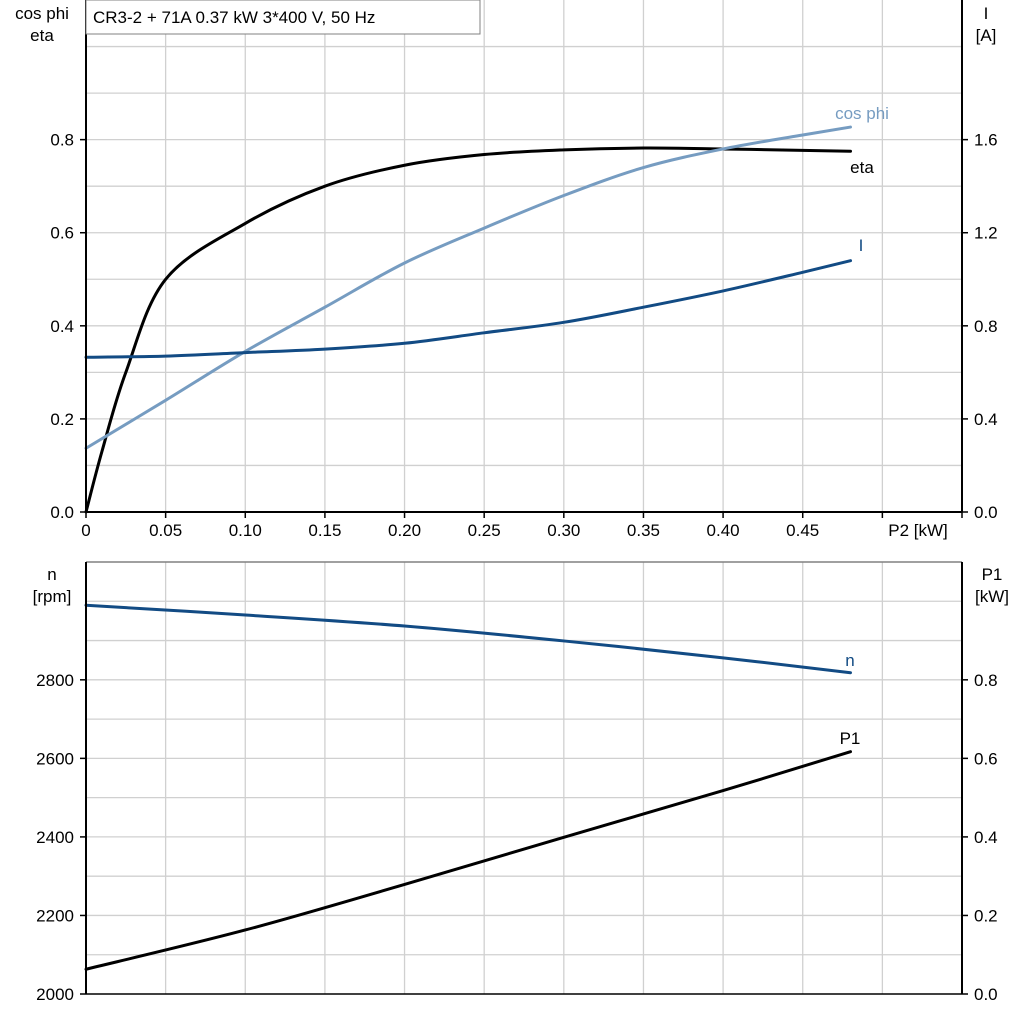 This screenshot has height=1029, width=1024. I want to click on bottom-right-ylabel-1: P1, so click(992, 574).